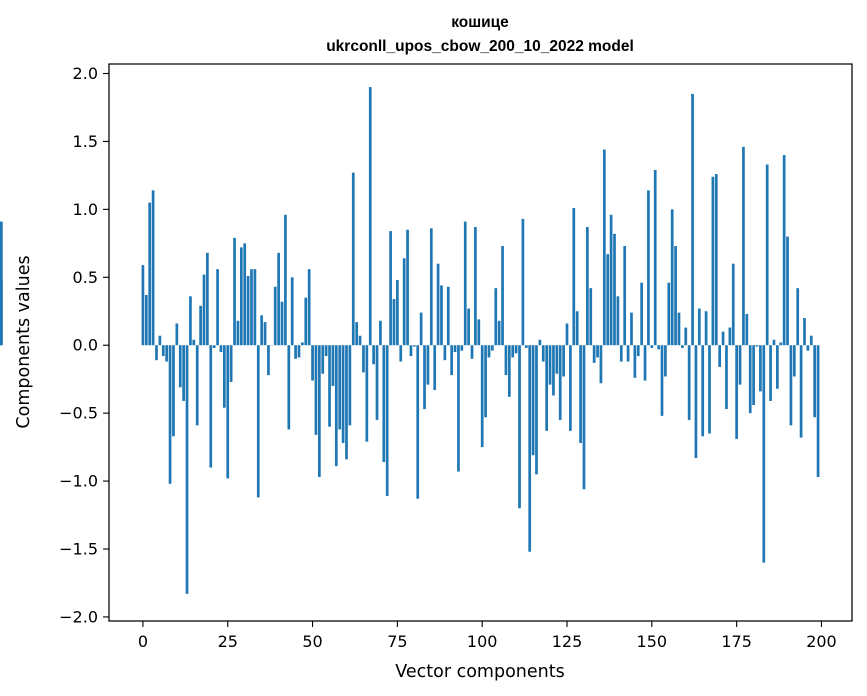  What do you see at coordinates (482, 641) in the screenshot?
I see `x-tick-label: 100` at bounding box center [482, 641].